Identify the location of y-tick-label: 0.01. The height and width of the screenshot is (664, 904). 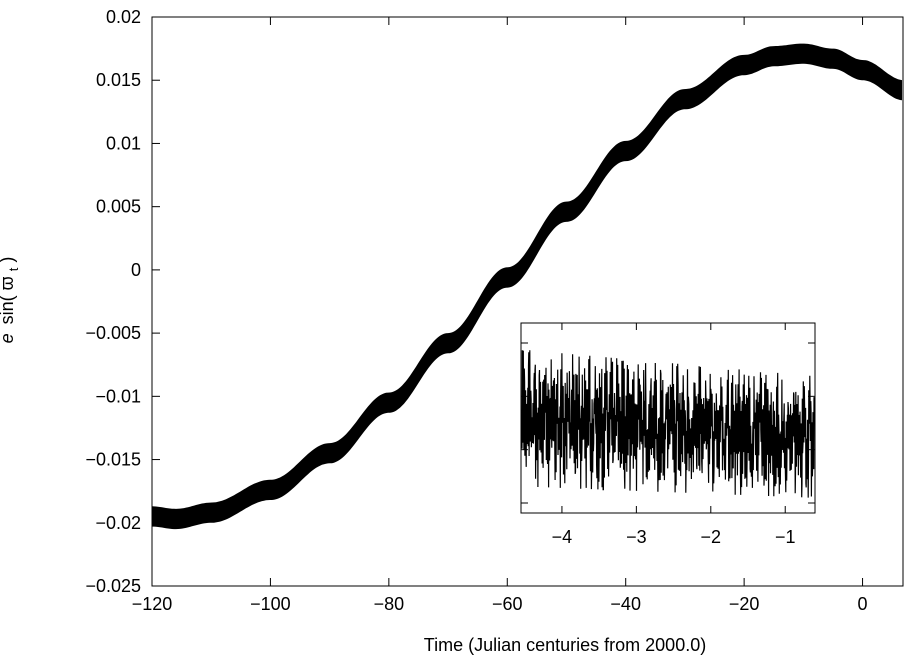
(123, 143).